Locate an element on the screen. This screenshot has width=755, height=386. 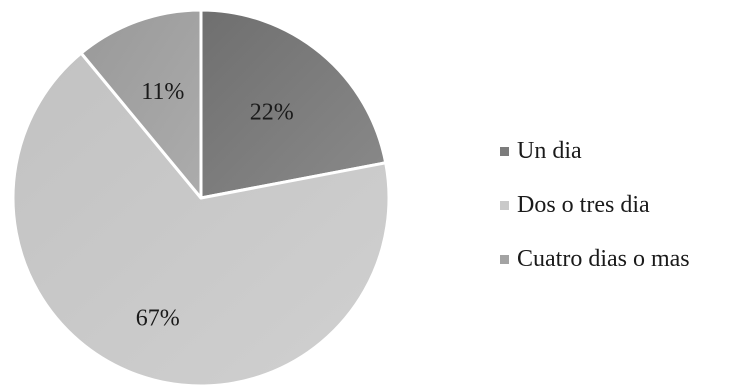
legend-swatch-dos-o-tres-dia is located at coordinates (504, 205).